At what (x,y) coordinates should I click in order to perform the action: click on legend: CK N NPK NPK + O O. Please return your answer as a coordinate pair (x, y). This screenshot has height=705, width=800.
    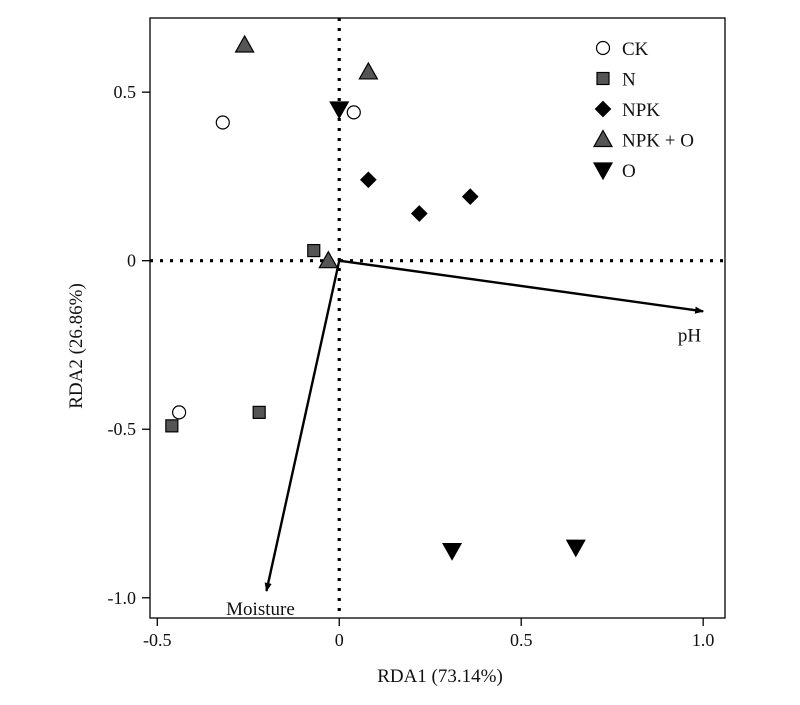
    Looking at the image, I should click on (643, 110).